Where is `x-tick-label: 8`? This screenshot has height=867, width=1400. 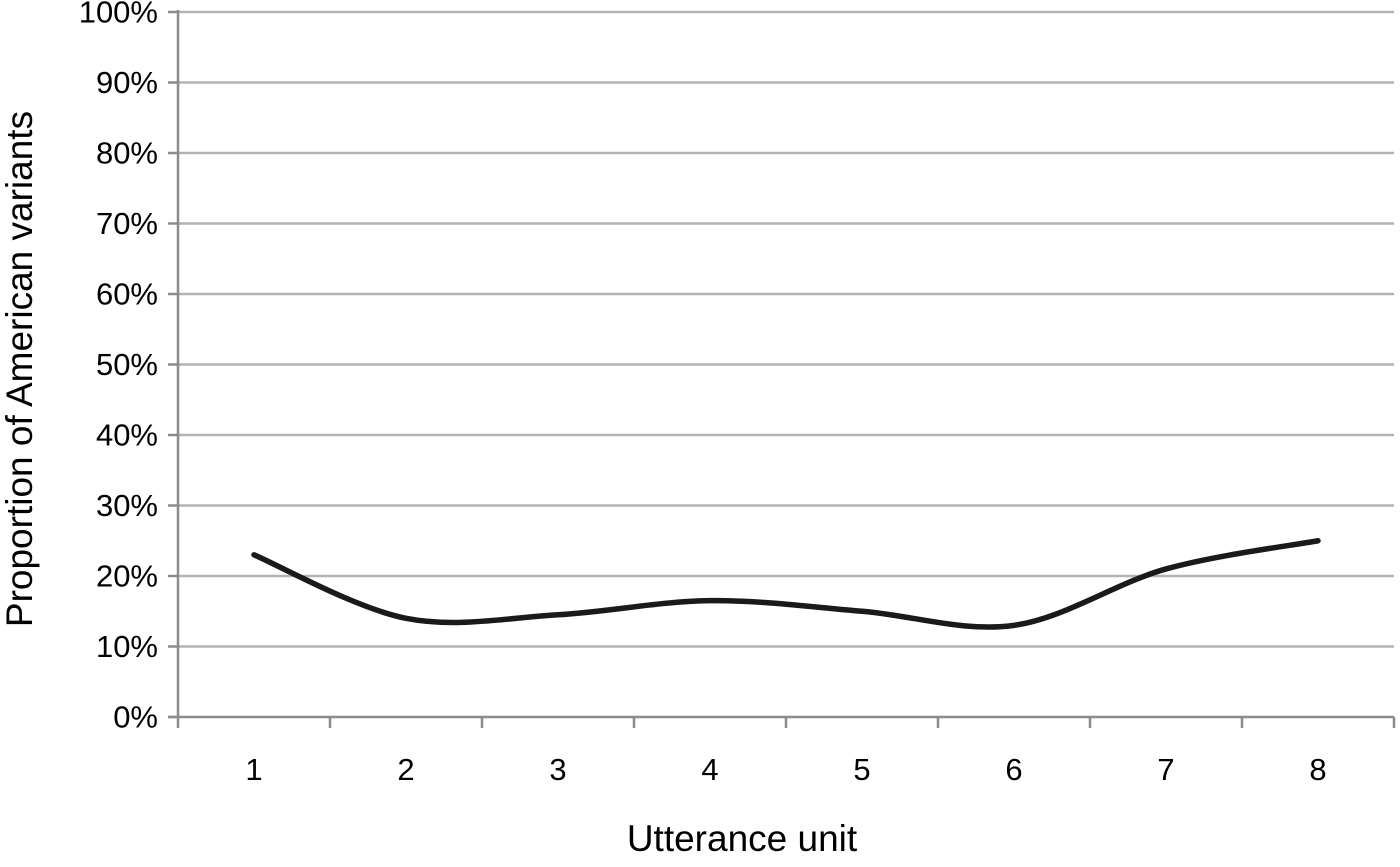
x-tick-label: 8 is located at coordinates (1317, 769).